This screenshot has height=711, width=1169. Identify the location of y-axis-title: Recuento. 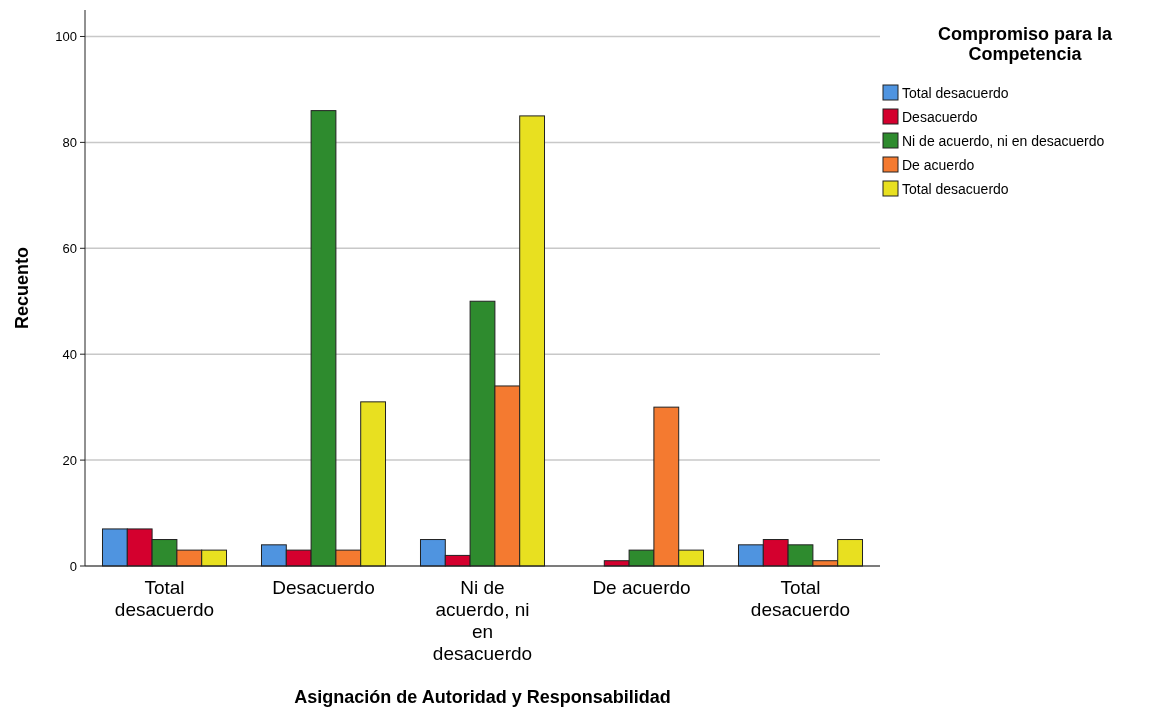
(22, 288).